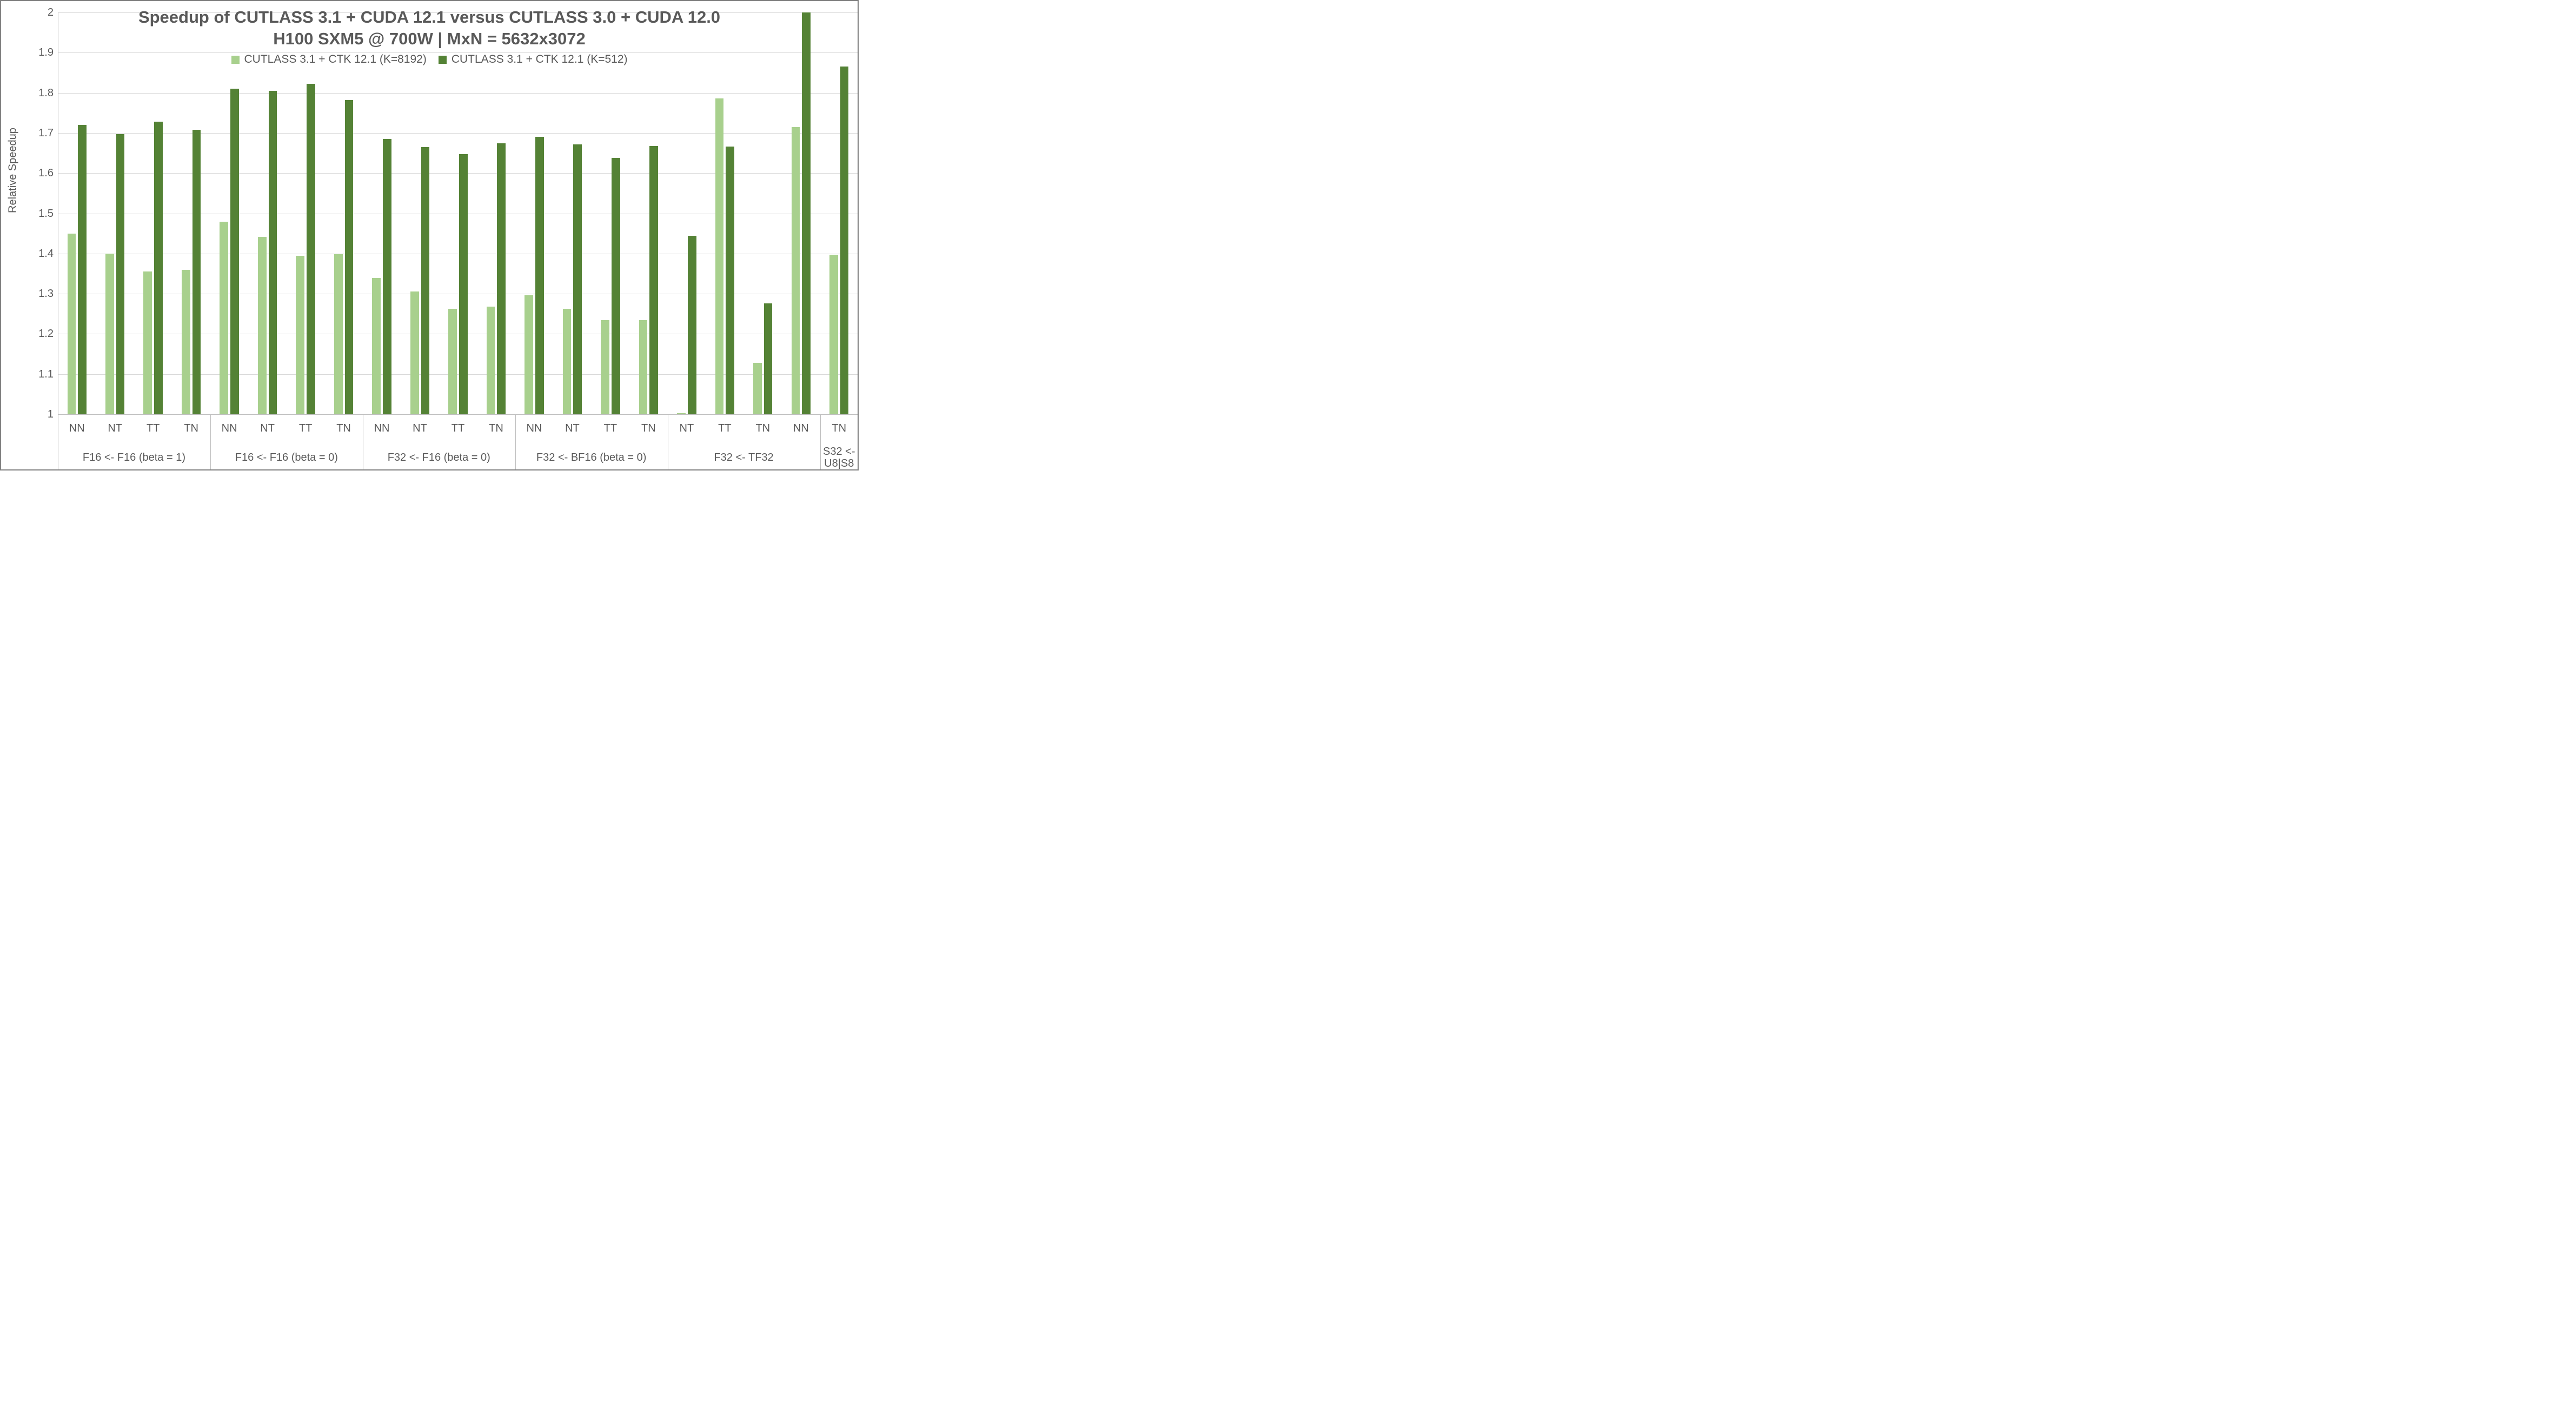 Image resolution: width=2576 pixels, height=1412 pixels. I want to click on bar-k512-tt-g2, so click(311, 248).